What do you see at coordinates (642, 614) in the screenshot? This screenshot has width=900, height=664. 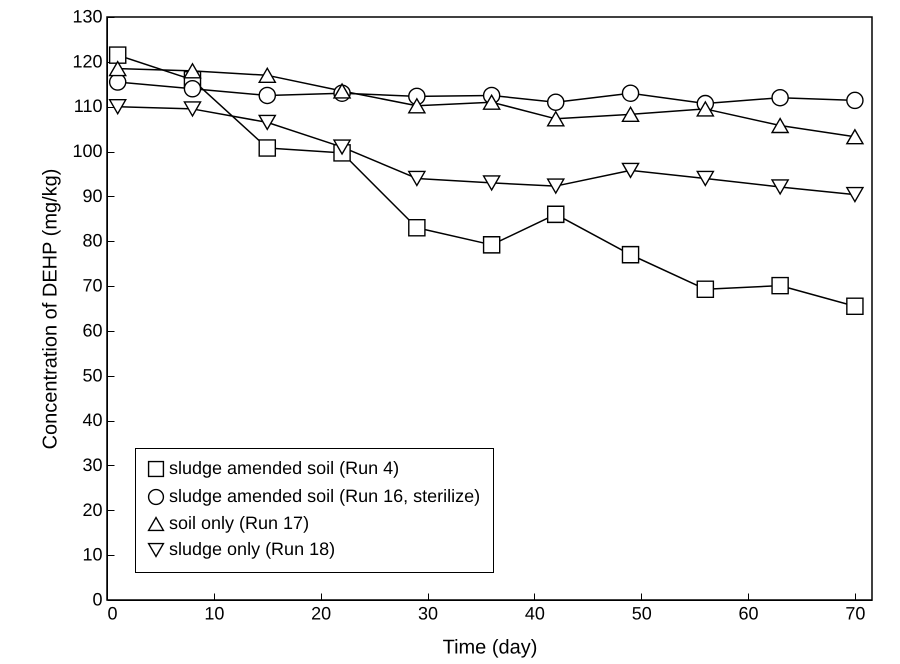 I see `x-tick-label: 50` at bounding box center [642, 614].